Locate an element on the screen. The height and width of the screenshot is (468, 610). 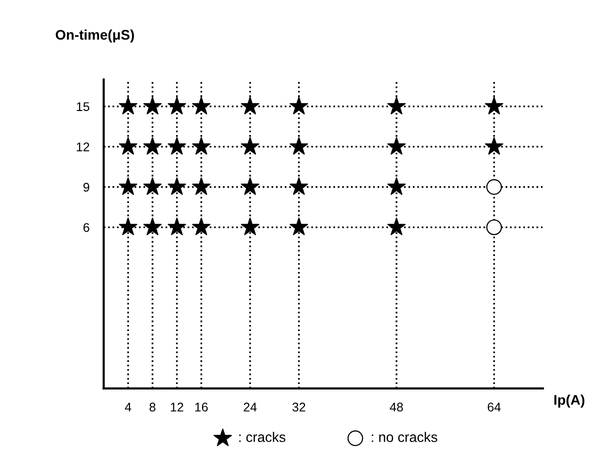
x-tick-label: 24 is located at coordinates (250, 407).